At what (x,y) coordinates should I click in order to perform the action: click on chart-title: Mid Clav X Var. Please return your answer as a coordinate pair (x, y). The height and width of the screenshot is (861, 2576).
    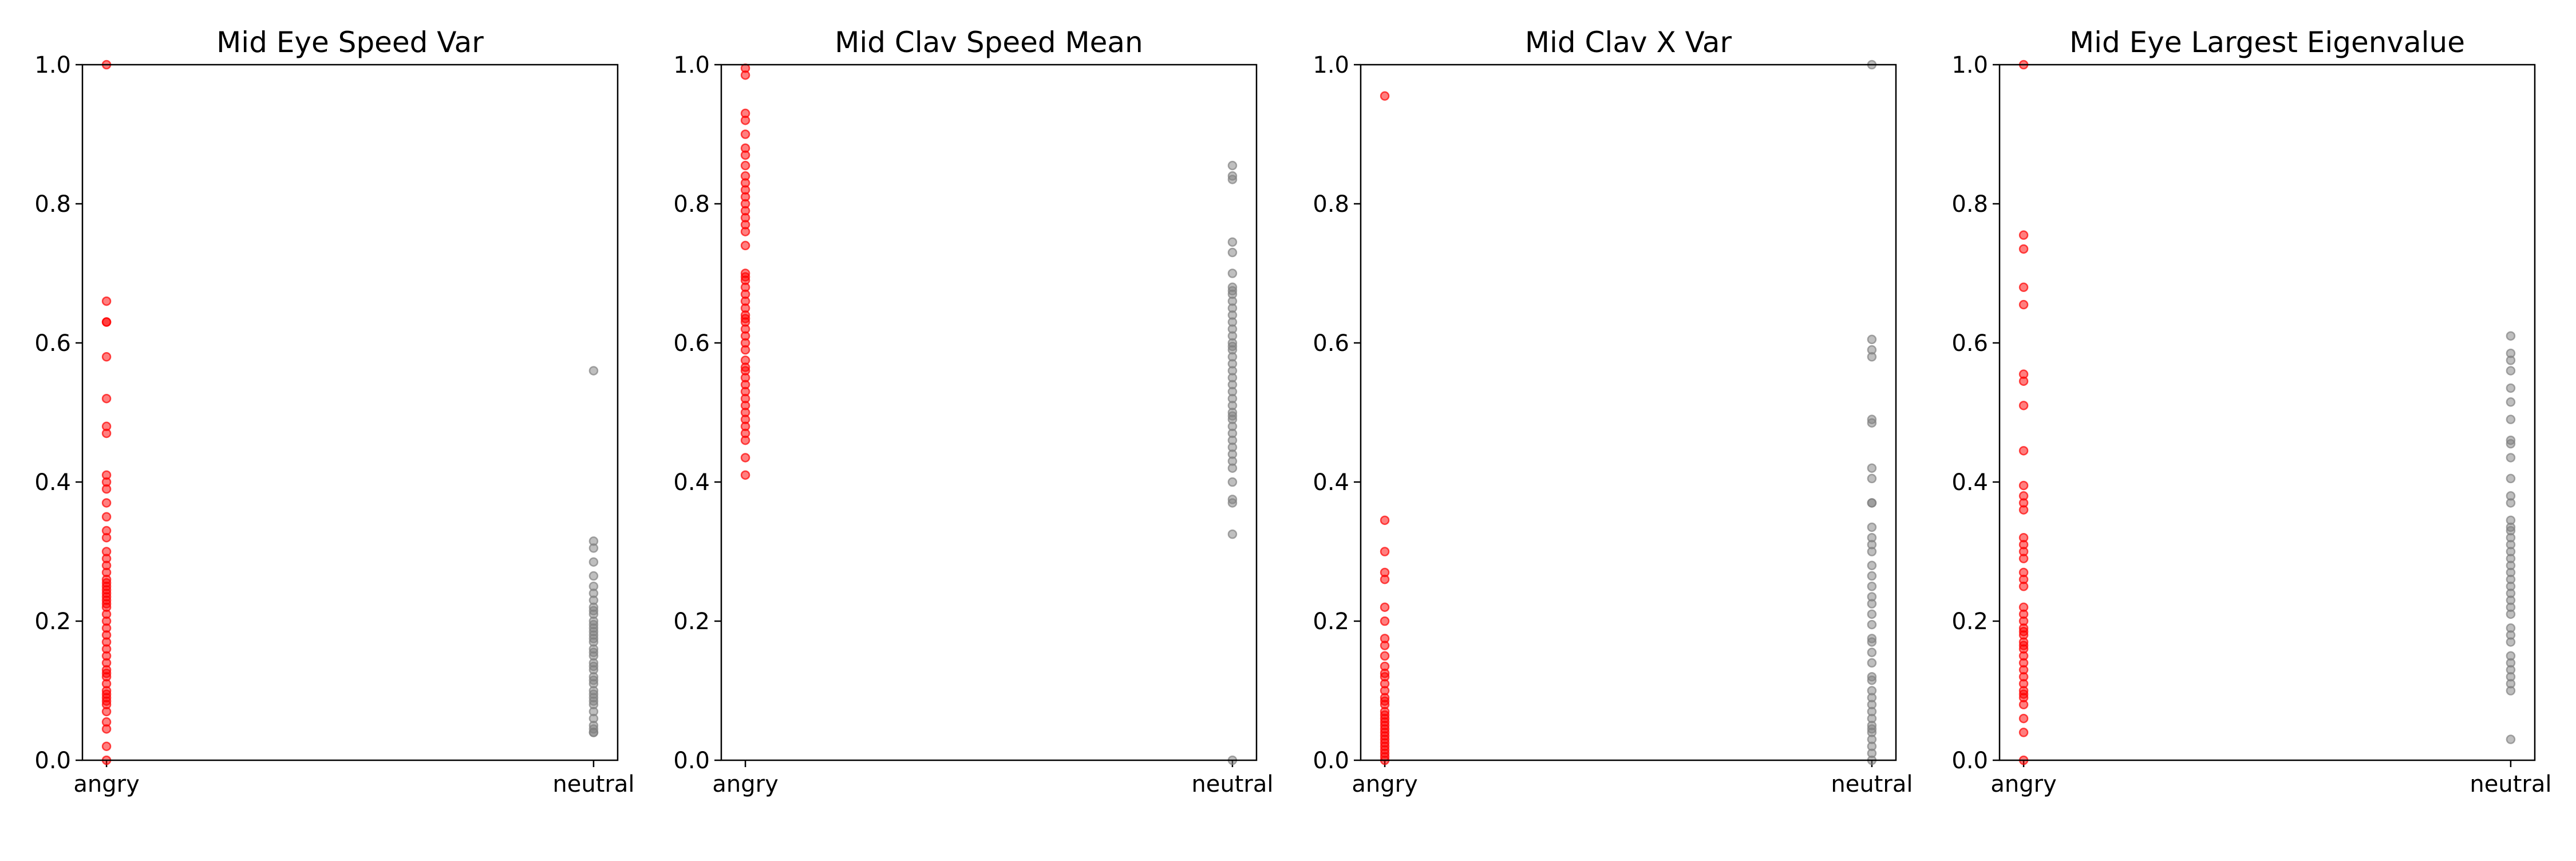
    Looking at the image, I should click on (1628, 42).